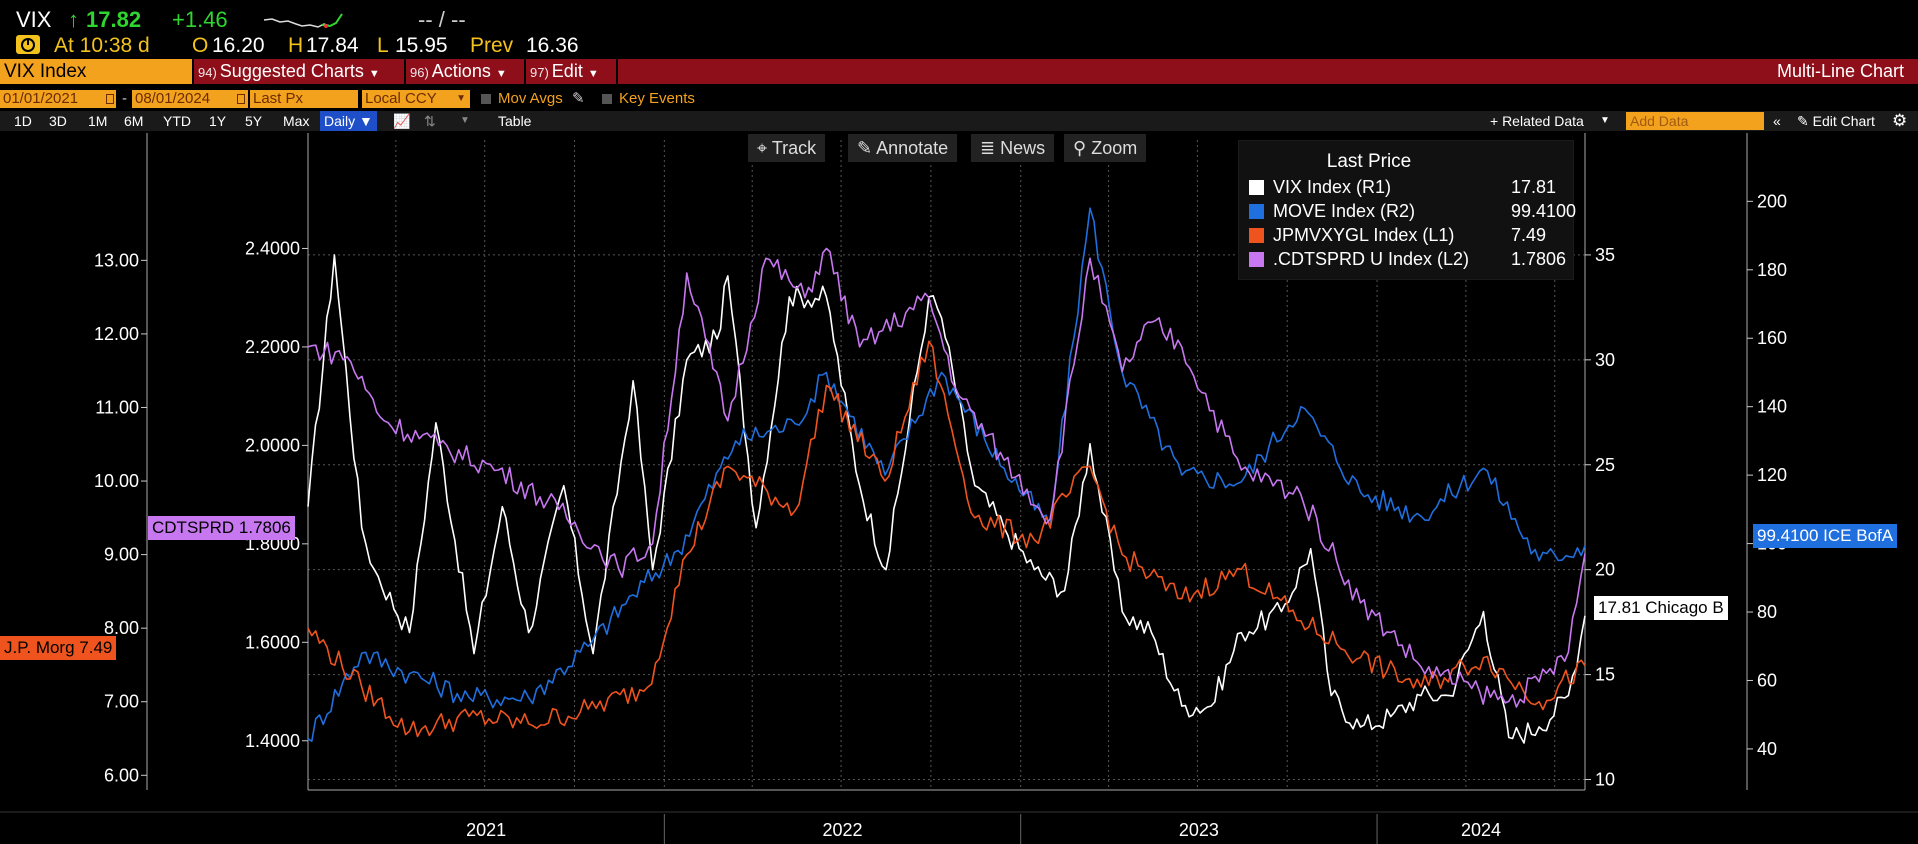  What do you see at coordinates (272, 248) in the screenshot?
I see `tick-label: 2.4000` at bounding box center [272, 248].